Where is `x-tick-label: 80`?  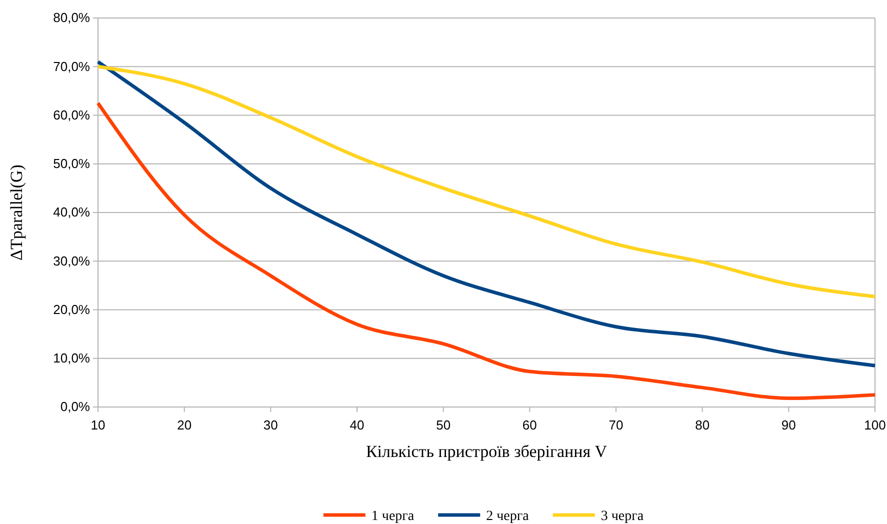 x-tick-label: 80 is located at coordinates (702, 424).